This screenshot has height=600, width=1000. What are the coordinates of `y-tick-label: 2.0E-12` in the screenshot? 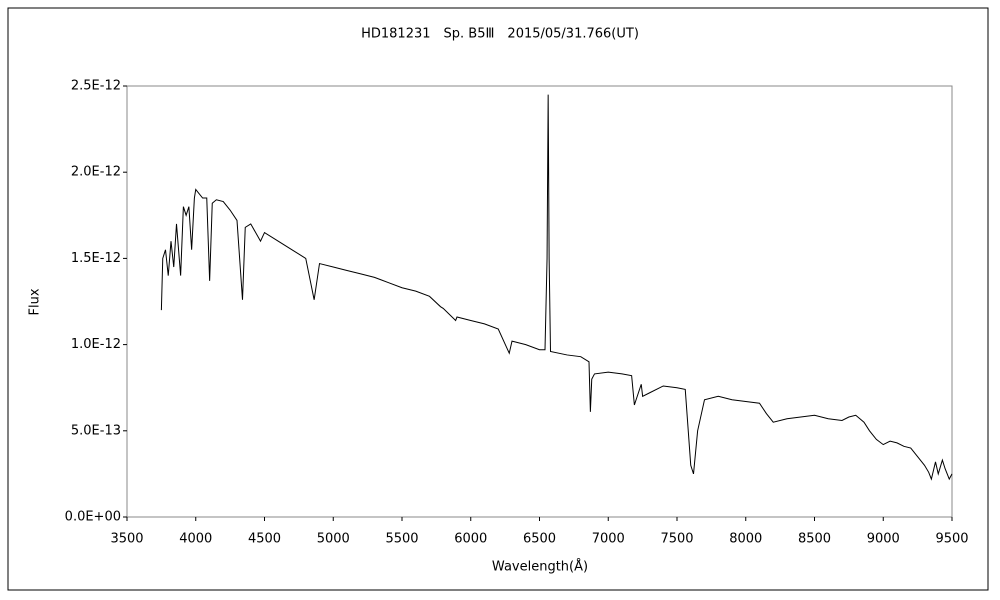 It's located at (96, 172).